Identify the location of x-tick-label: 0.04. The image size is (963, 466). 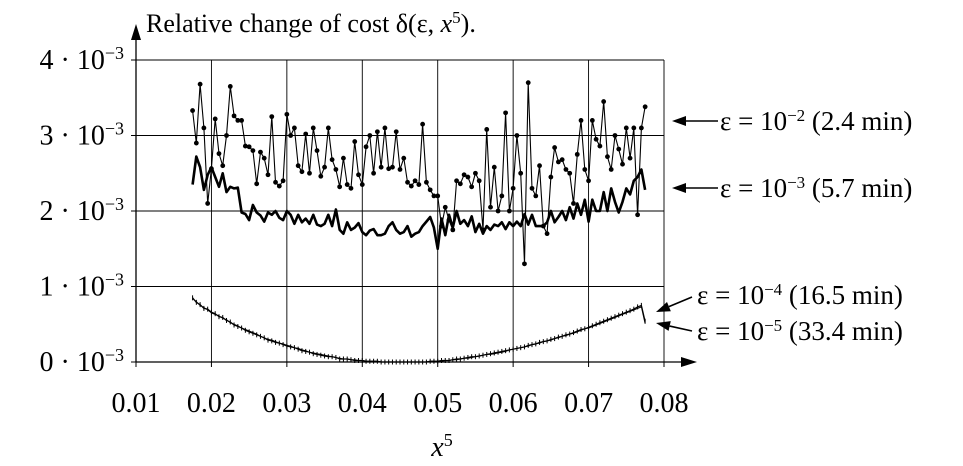
(362, 403).